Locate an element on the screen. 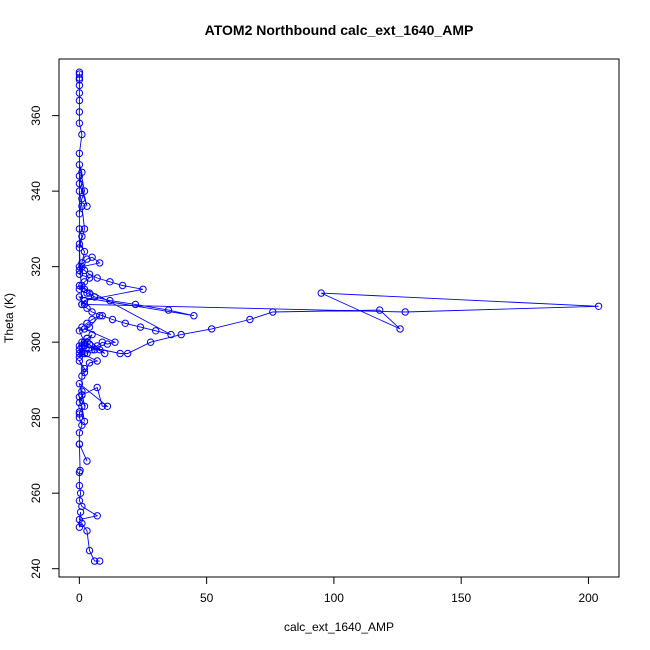 This screenshot has height=650, width=650. y-tick-label: 360 is located at coordinates (36, 115).